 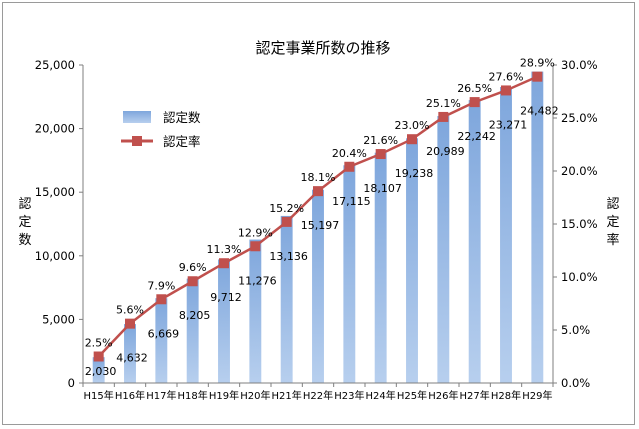 What do you see at coordinates (474, 102) in the screenshot?
I see `rate-marker-H27年` at bounding box center [474, 102].